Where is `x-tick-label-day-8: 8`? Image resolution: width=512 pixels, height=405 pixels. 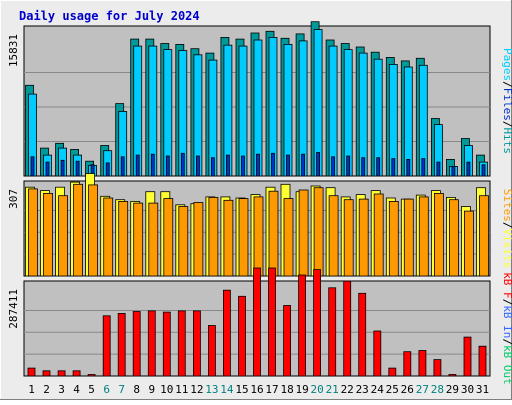 x-tick-label-day-8: 8 is located at coordinates (136, 389).